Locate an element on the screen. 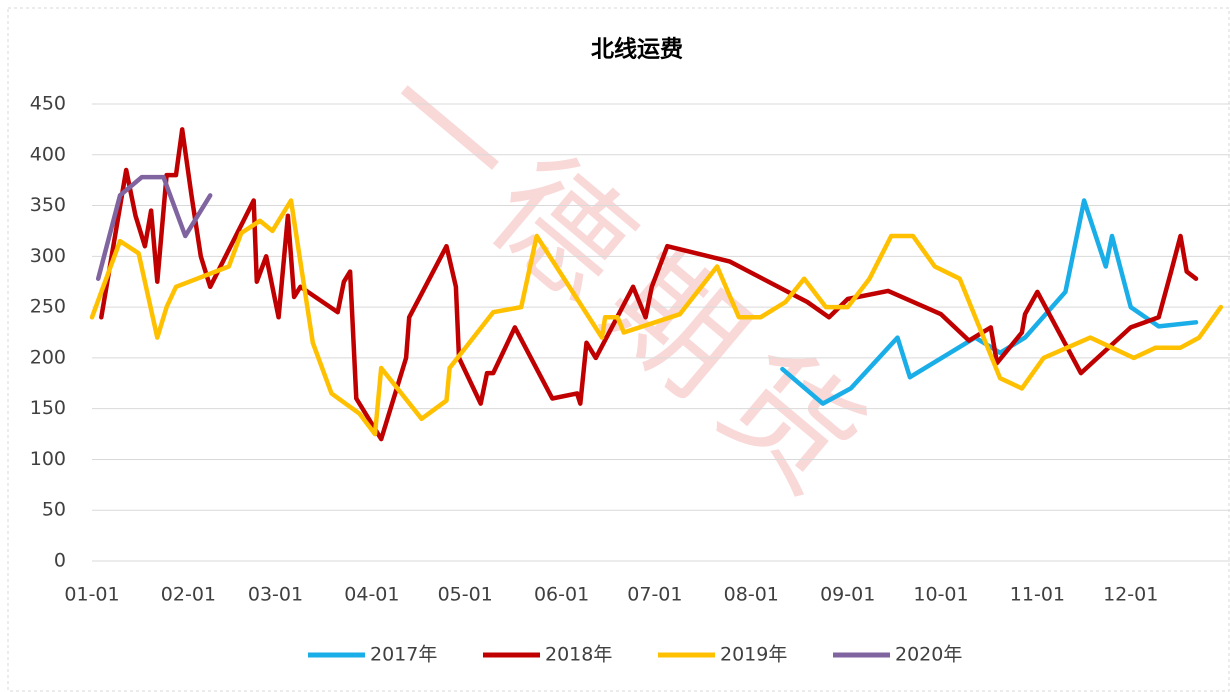  y-tick-label: 450 is located at coordinates (48, 104).